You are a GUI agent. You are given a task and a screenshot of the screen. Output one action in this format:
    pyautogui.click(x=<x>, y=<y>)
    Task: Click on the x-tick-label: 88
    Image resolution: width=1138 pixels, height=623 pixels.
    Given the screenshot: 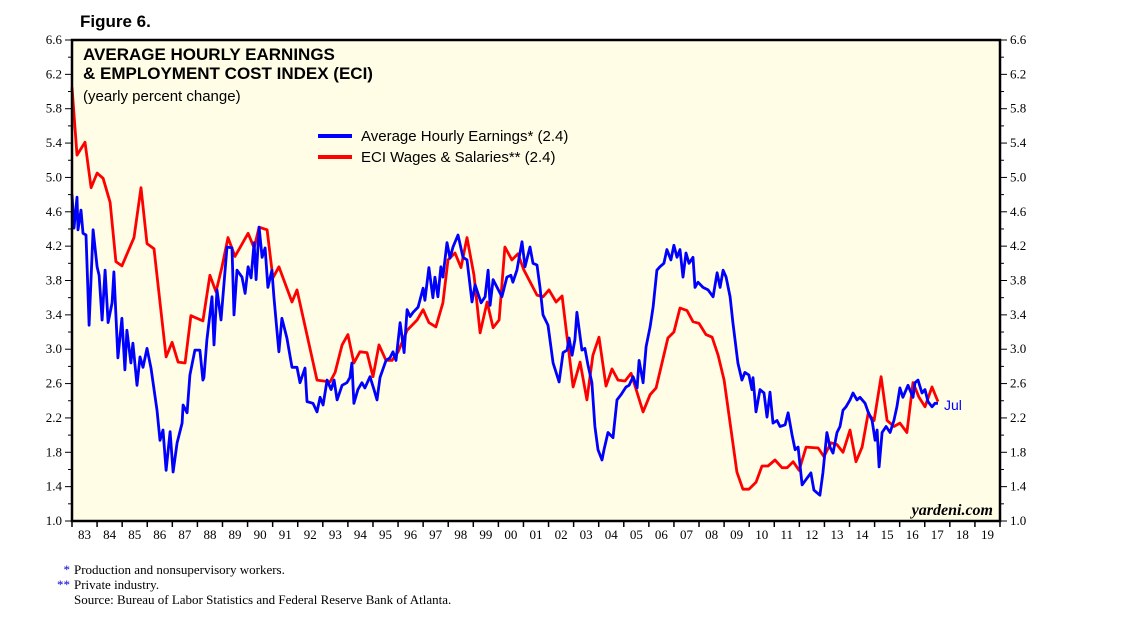 What is the action you would take?
    pyautogui.click(x=209, y=534)
    